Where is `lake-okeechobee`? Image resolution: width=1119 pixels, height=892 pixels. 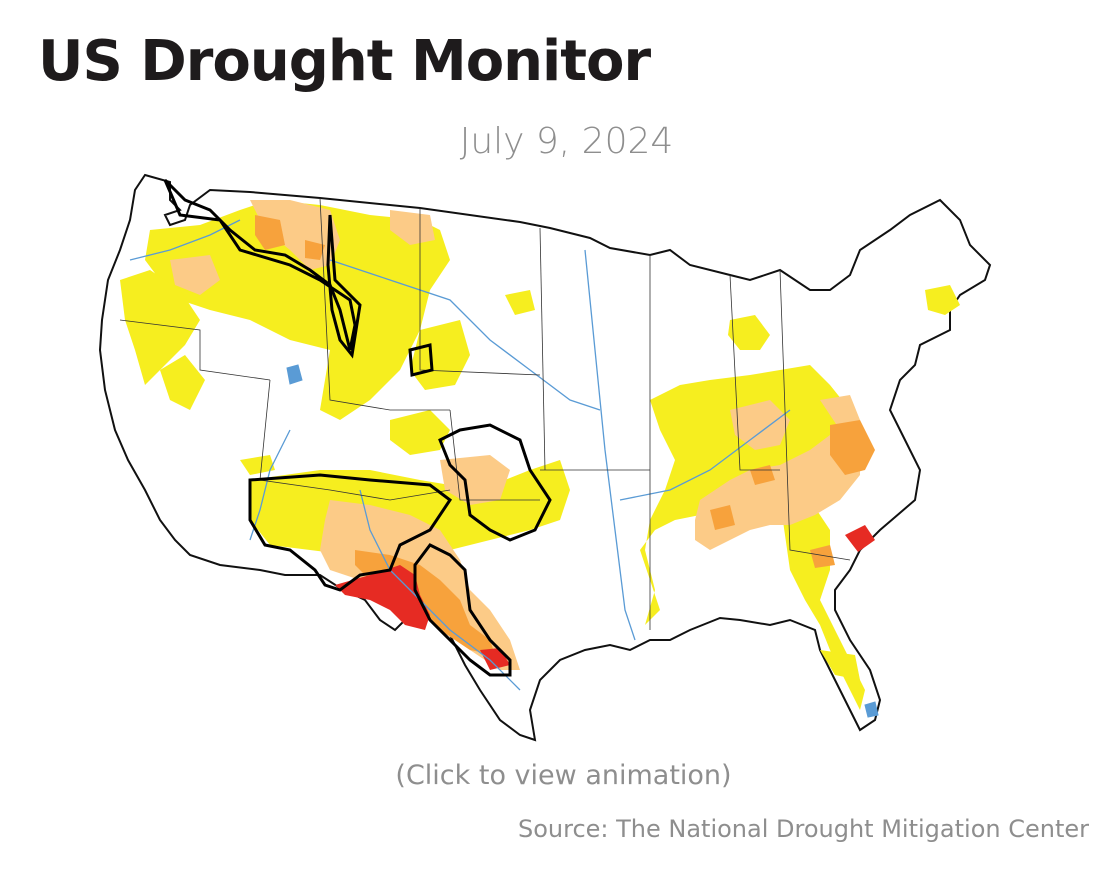
lake-okeechobee is located at coordinates (871, 709).